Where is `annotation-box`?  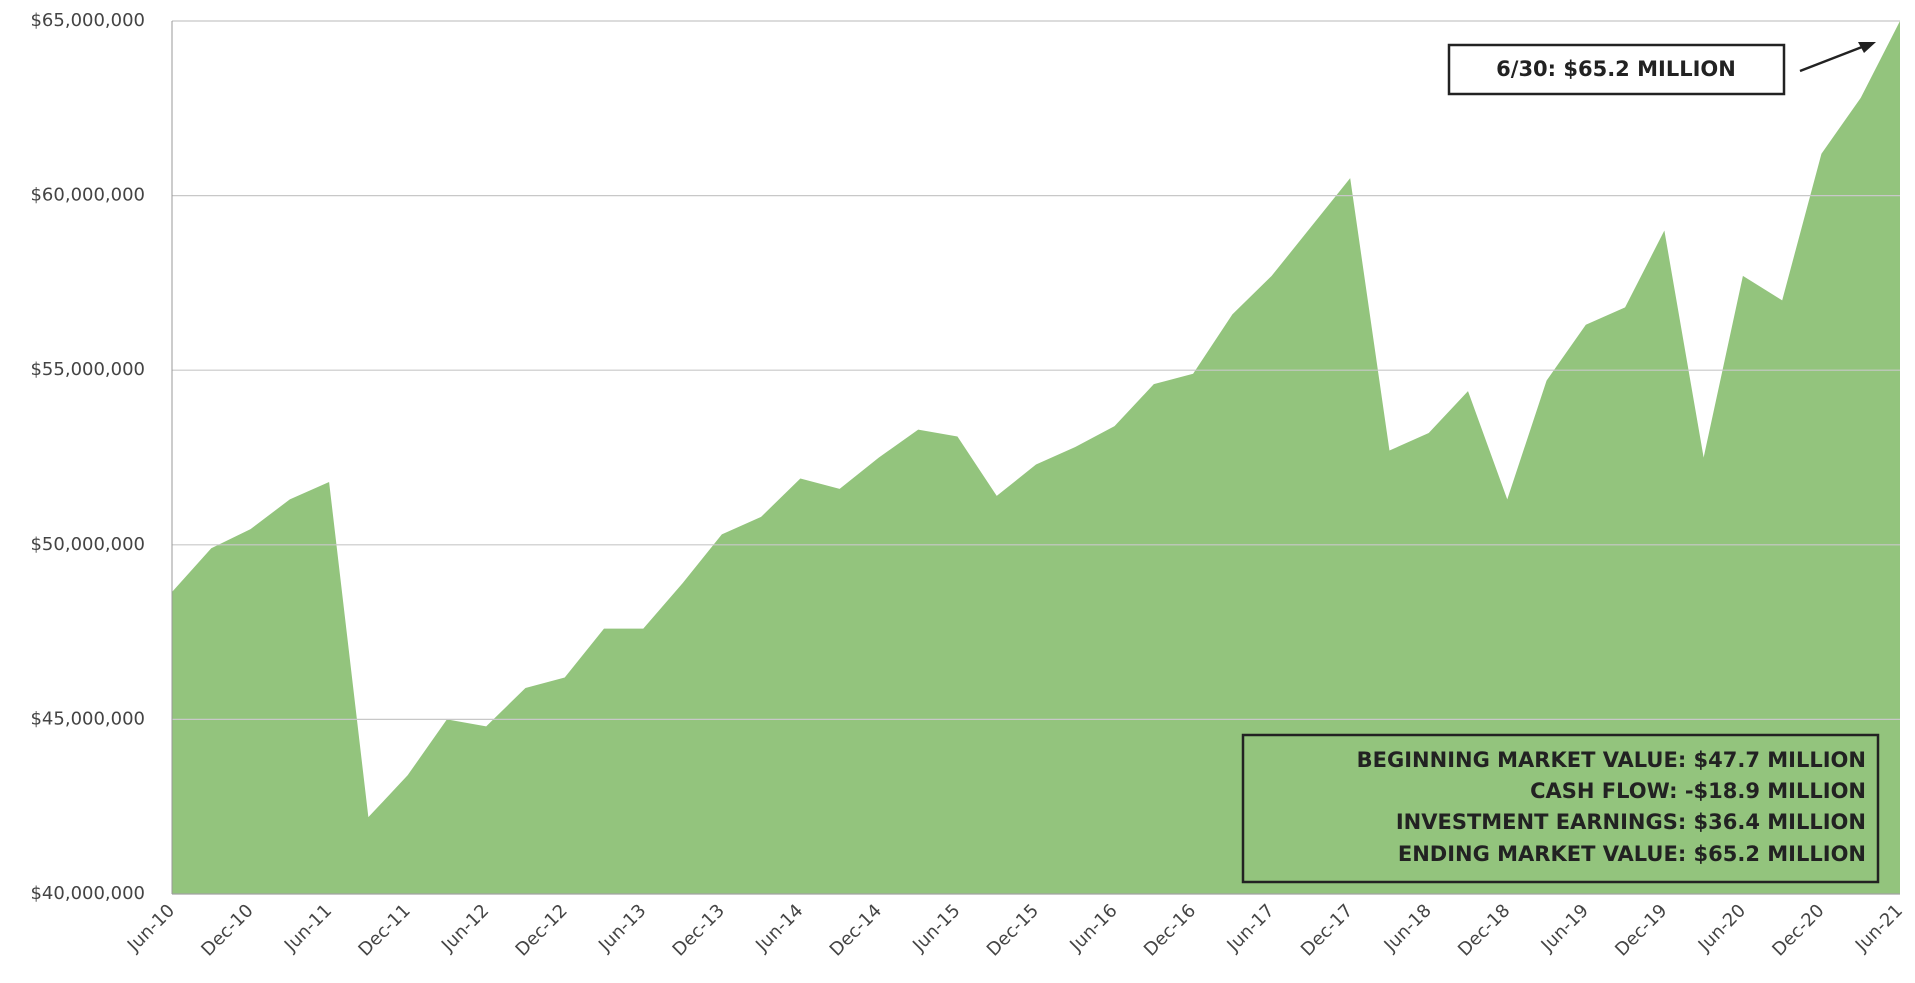
annotation-box is located at coordinates (1616, 69).